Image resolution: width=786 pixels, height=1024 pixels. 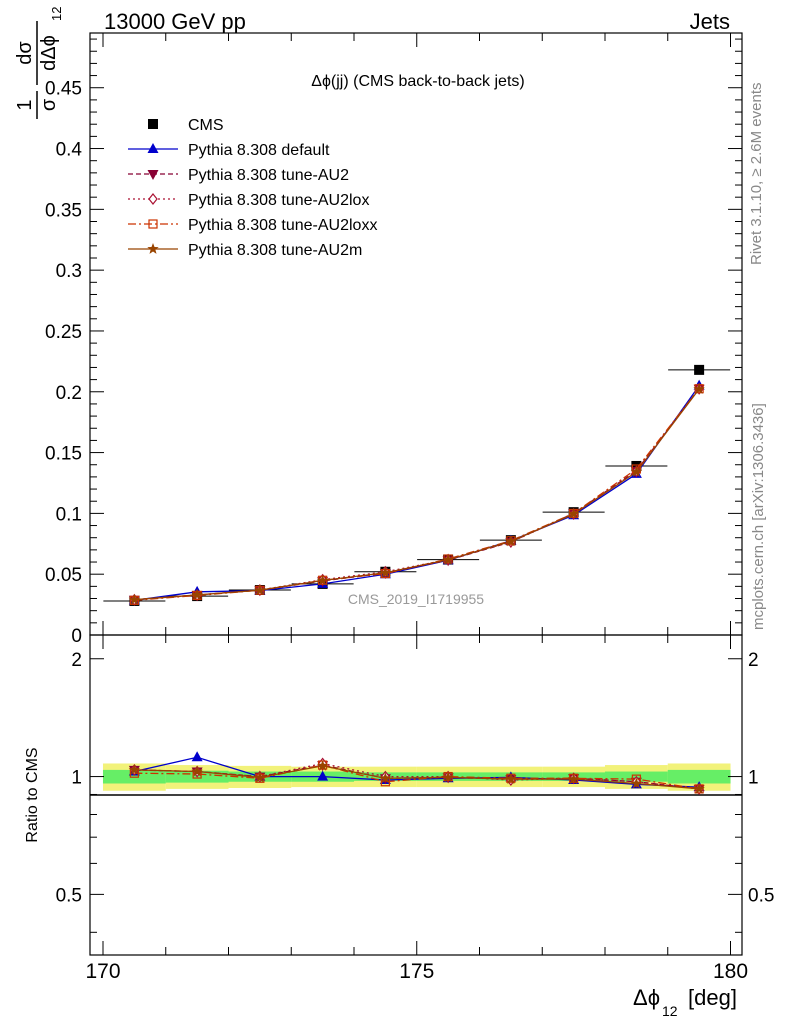 I want to click on ratio-y-tick-label-right: 1, so click(x=753, y=778).